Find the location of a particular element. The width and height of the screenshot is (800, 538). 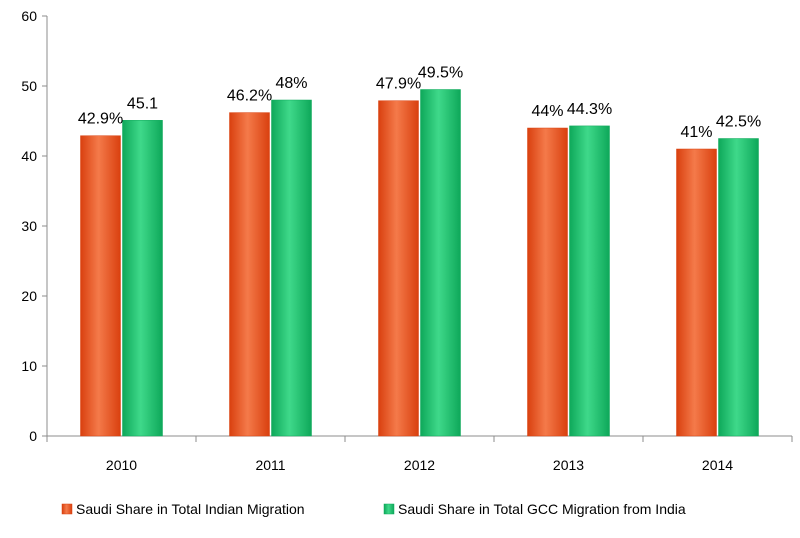

y-tick-label: 0 is located at coordinates (33, 436).